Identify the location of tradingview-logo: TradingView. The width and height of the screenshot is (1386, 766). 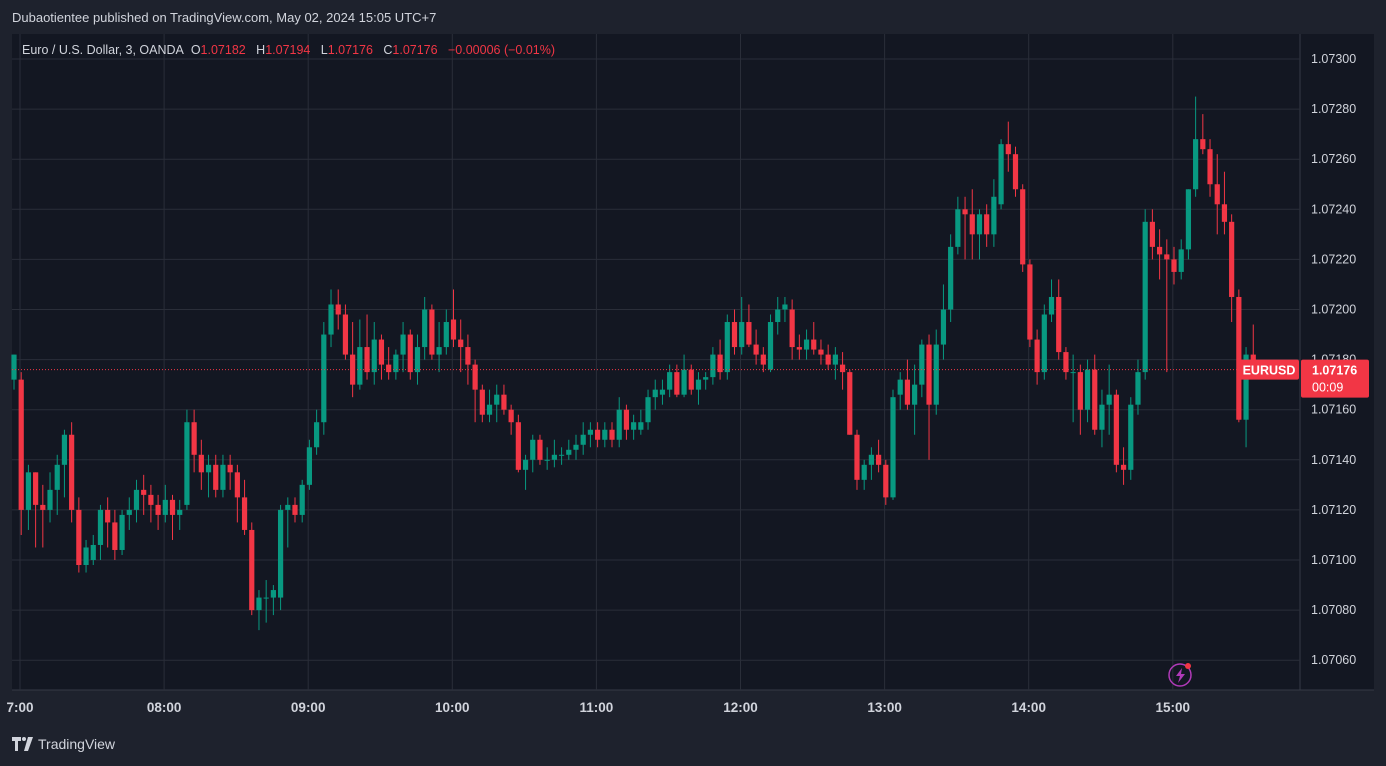
(63, 744).